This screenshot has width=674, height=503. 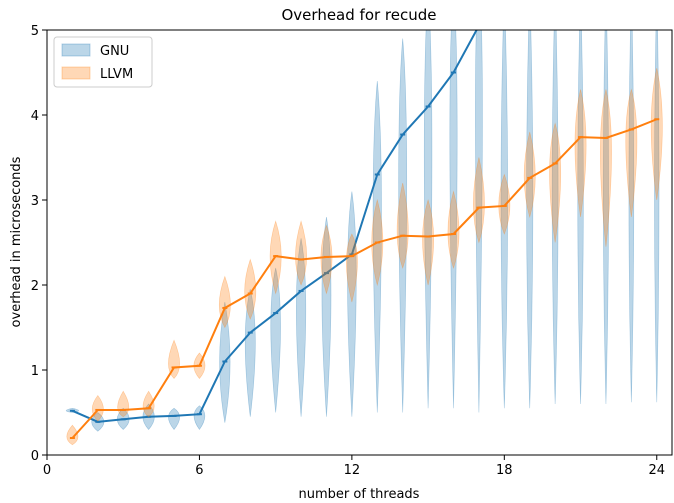 I want to click on y-tick-label: 5, so click(x=35, y=31).